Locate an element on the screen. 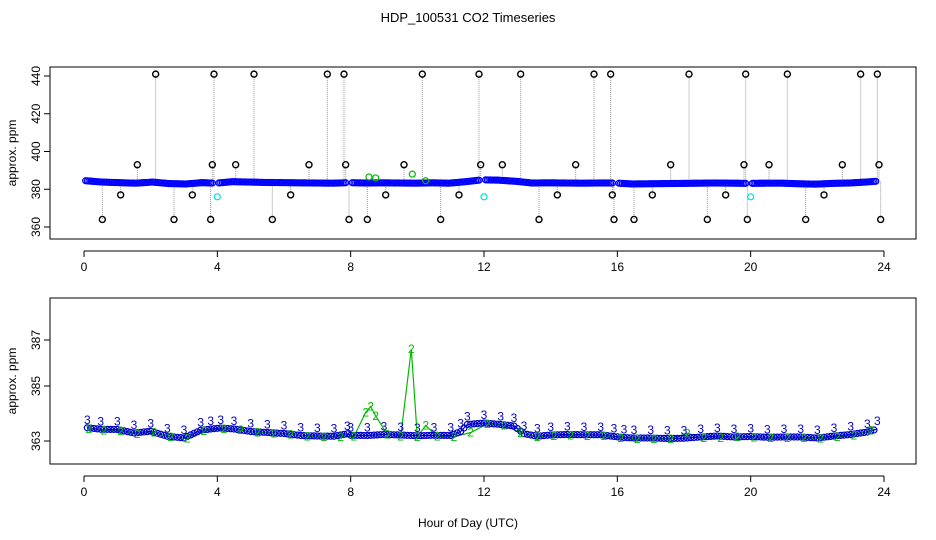  bottom-x-tick-label: 16 is located at coordinates (618, 492).